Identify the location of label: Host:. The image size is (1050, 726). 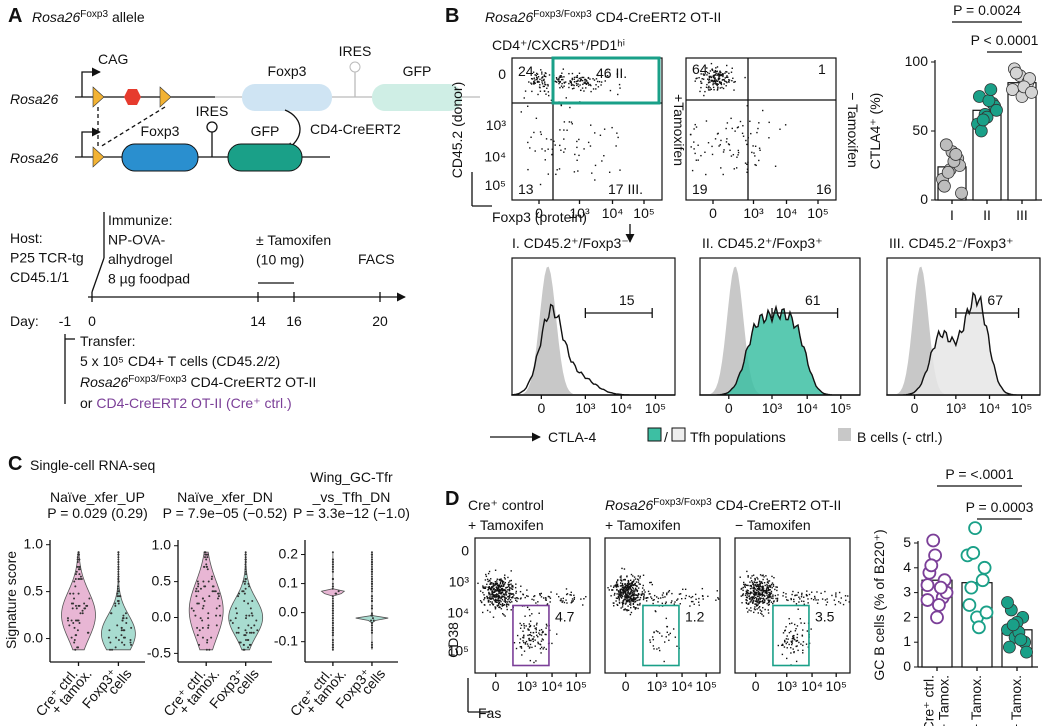
(26, 238).